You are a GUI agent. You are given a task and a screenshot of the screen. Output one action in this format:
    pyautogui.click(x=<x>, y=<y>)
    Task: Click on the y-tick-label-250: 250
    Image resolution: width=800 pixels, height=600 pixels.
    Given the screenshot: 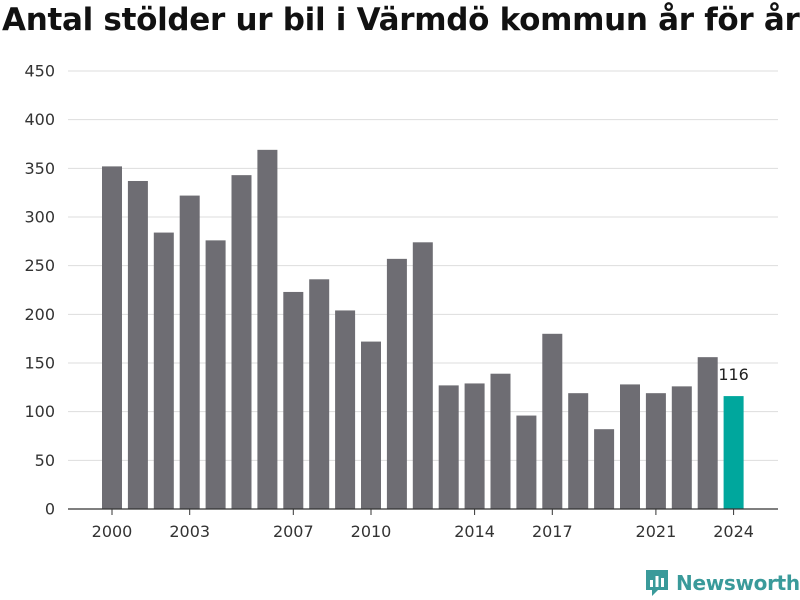 What is the action you would take?
    pyautogui.click(x=39, y=265)
    